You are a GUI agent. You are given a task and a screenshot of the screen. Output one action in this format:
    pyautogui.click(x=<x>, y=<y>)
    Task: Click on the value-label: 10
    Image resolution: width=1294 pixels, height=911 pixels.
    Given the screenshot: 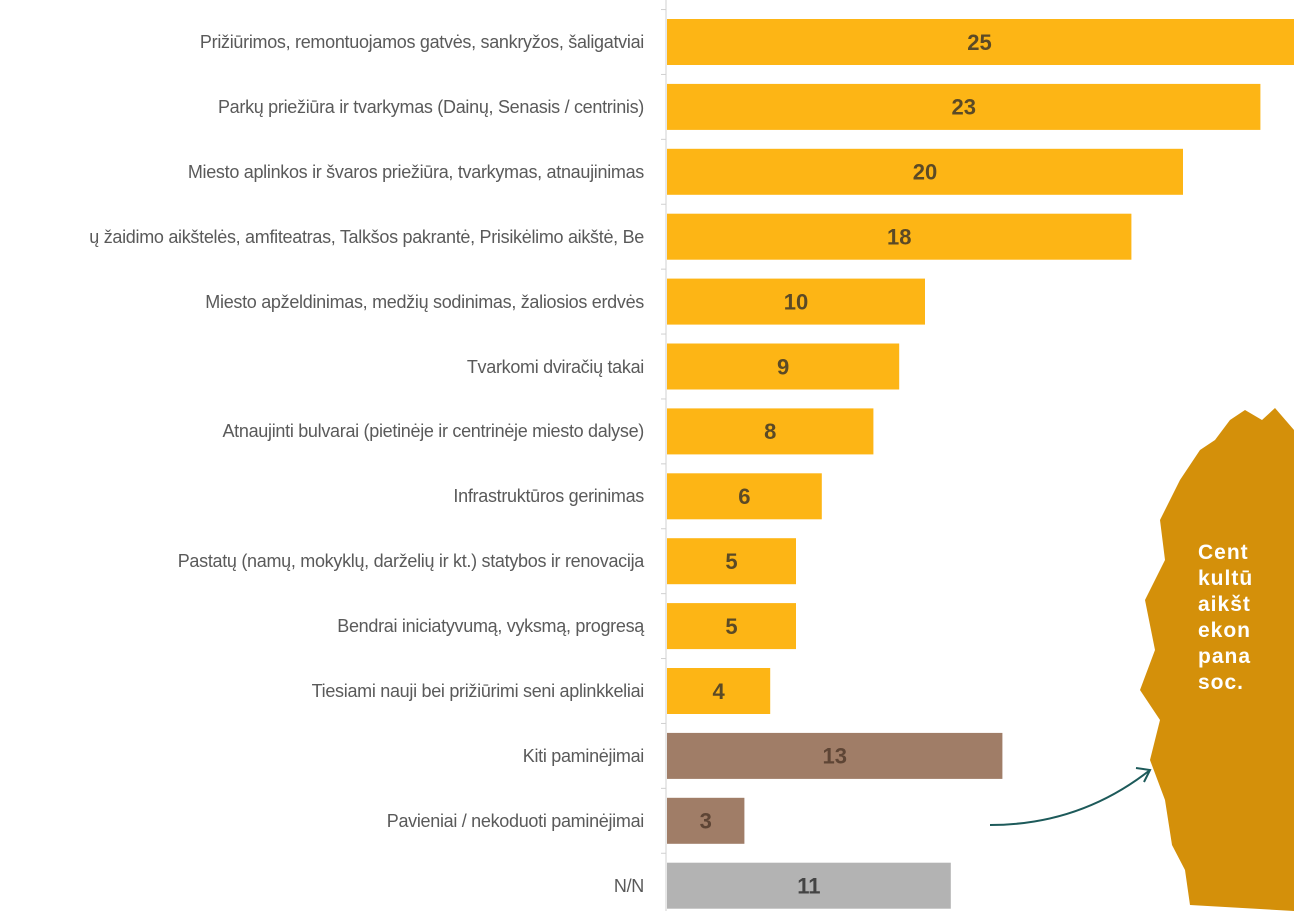 What is the action you would take?
    pyautogui.click(x=796, y=301)
    